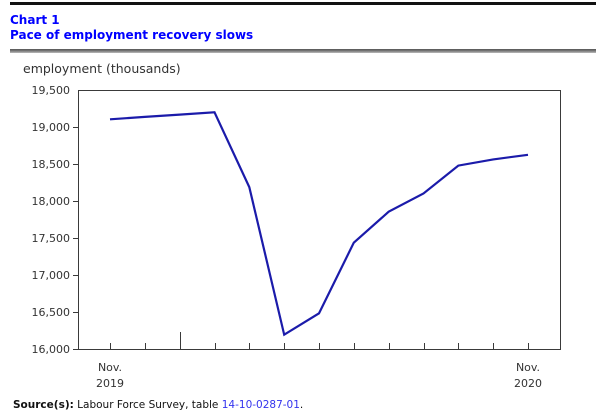 The height and width of the screenshot is (420, 600). What do you see at coordinates (51, 127) in the screenshot?
I see `y-tick-label: 19,000` at bounding box center [51, 127].